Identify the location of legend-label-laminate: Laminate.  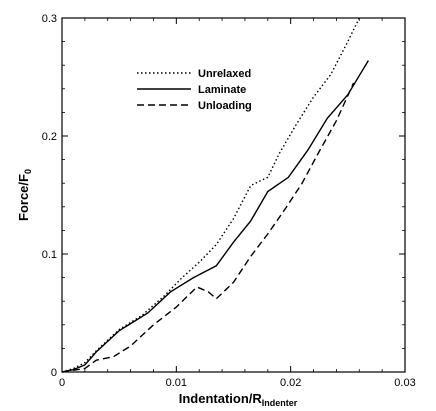
(222, 90).